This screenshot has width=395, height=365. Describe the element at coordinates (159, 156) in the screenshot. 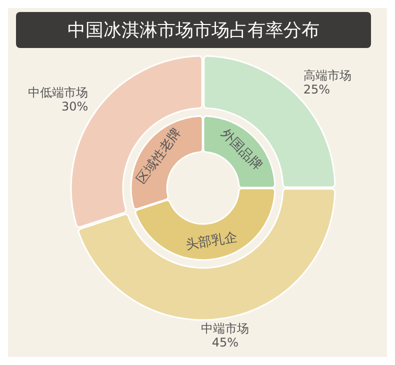

I see `slice-label: 区域性老牌` at that location.